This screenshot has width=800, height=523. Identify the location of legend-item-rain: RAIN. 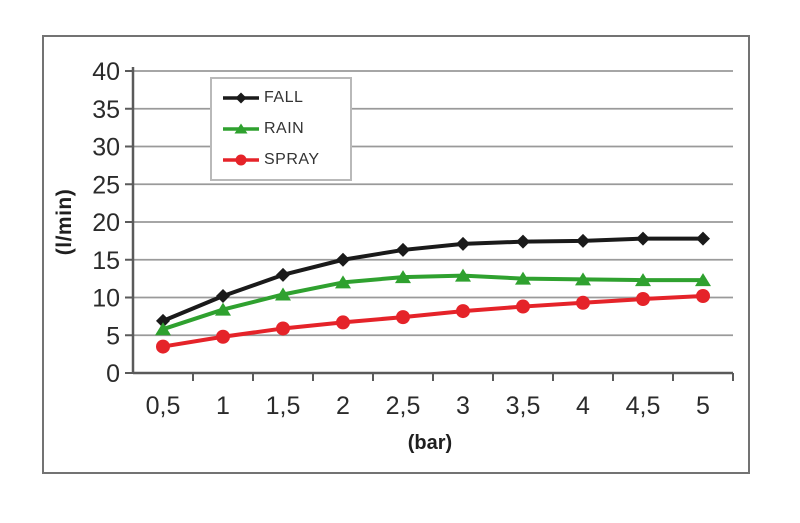
(286, 129).